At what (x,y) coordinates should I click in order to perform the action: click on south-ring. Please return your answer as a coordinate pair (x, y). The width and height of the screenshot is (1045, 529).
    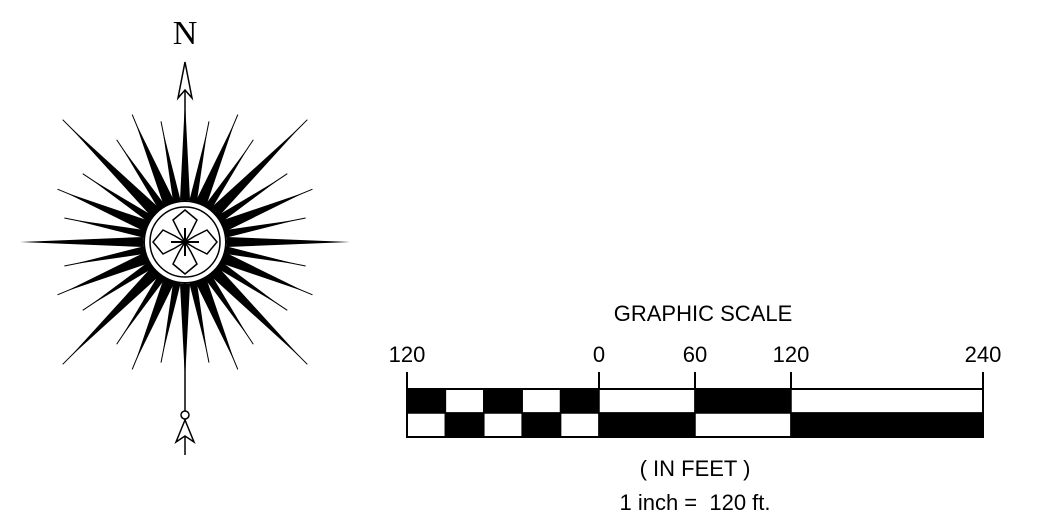
    Looking at the image, I should click on (185, 415).